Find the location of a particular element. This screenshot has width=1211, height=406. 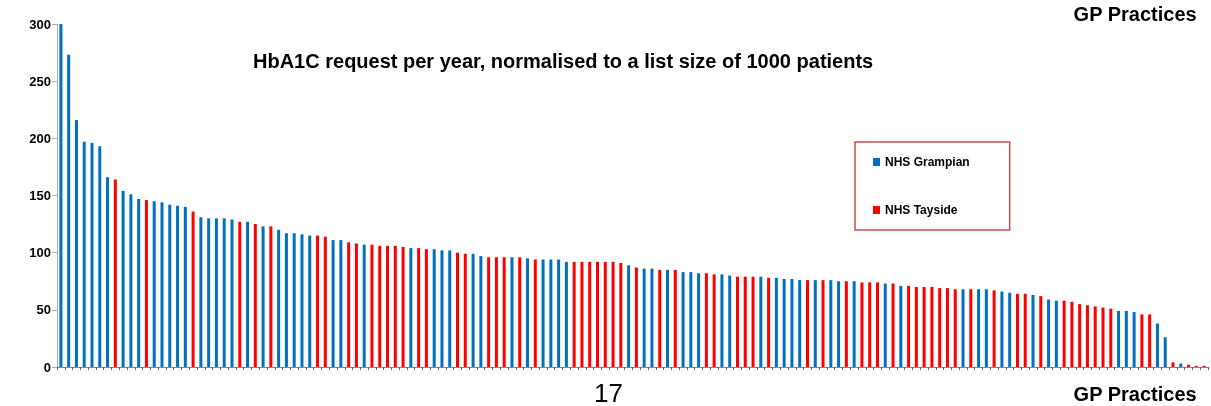

y-tick-label: 0 is located at coordinates (47, 367).